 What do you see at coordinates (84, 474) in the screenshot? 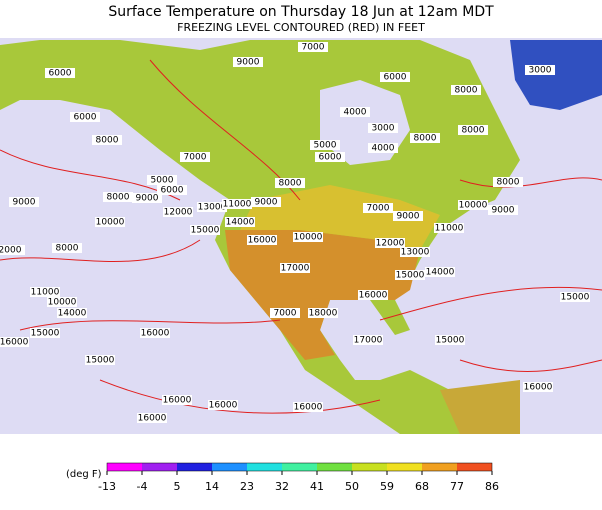
I see `colorbar-label: (deg F)` at bounding box center [84, 474].